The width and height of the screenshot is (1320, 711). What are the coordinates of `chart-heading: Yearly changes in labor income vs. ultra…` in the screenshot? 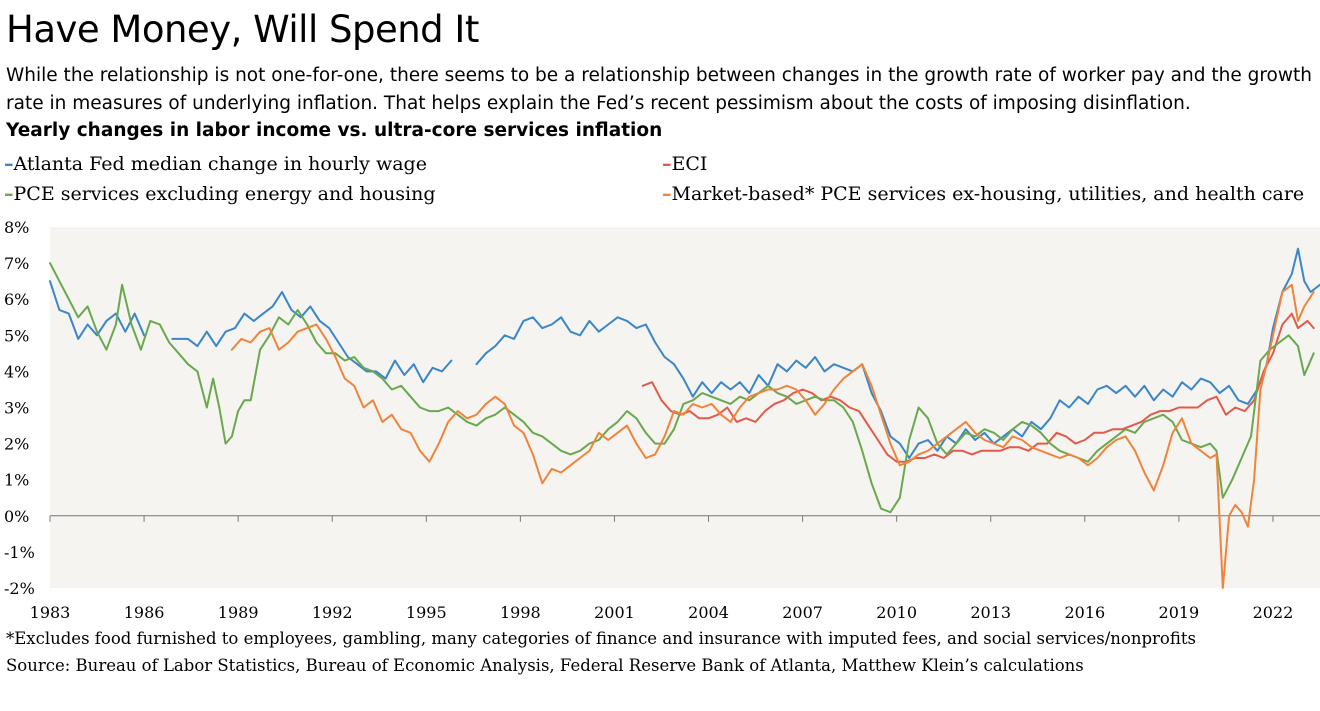 It's located at (334, 130).